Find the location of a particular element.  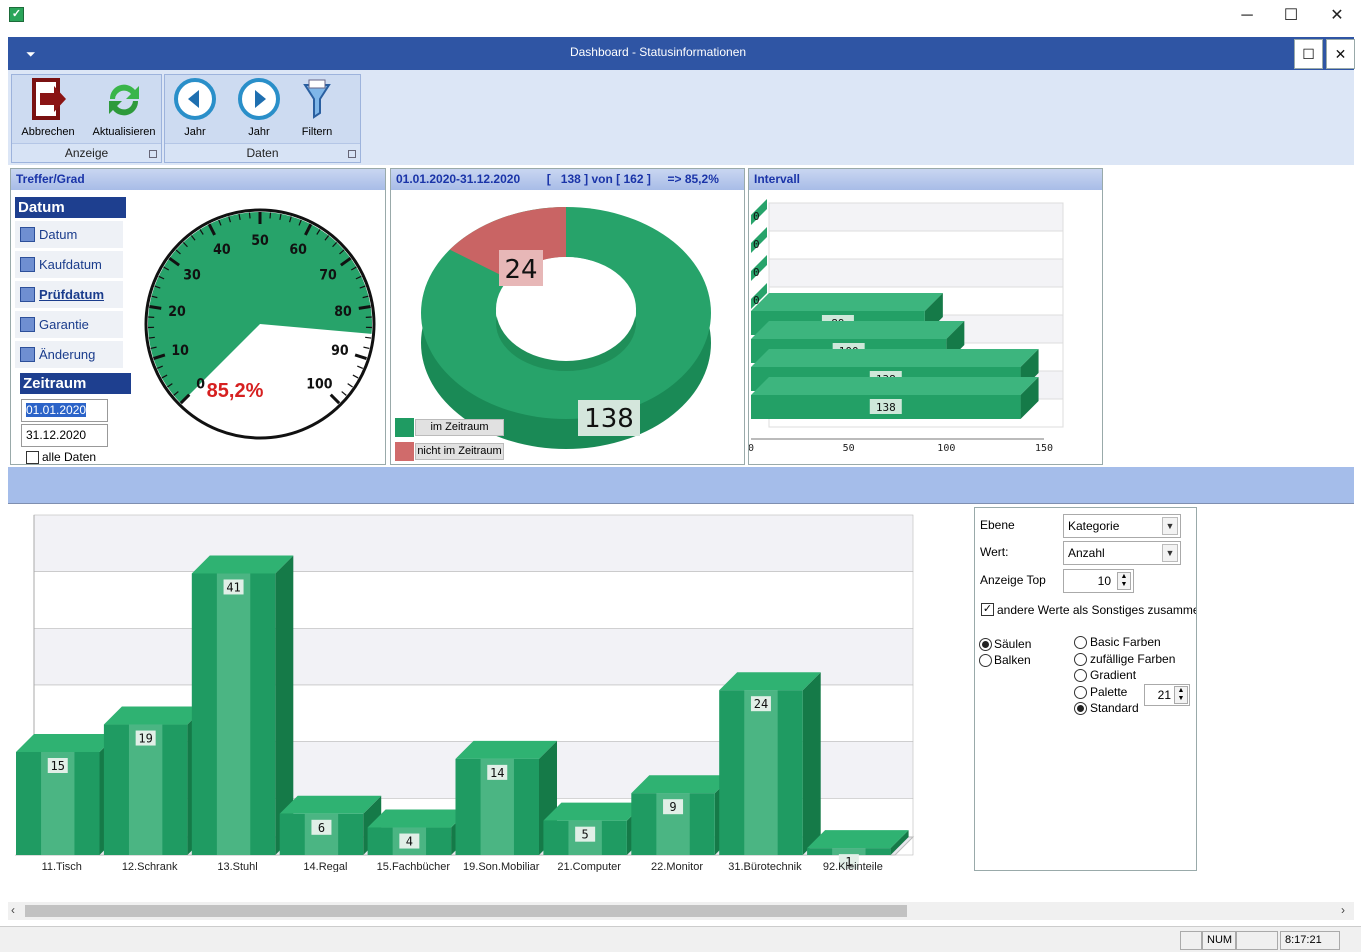

scroll-left-icon: ‹ is located at coordinates (13, 910).